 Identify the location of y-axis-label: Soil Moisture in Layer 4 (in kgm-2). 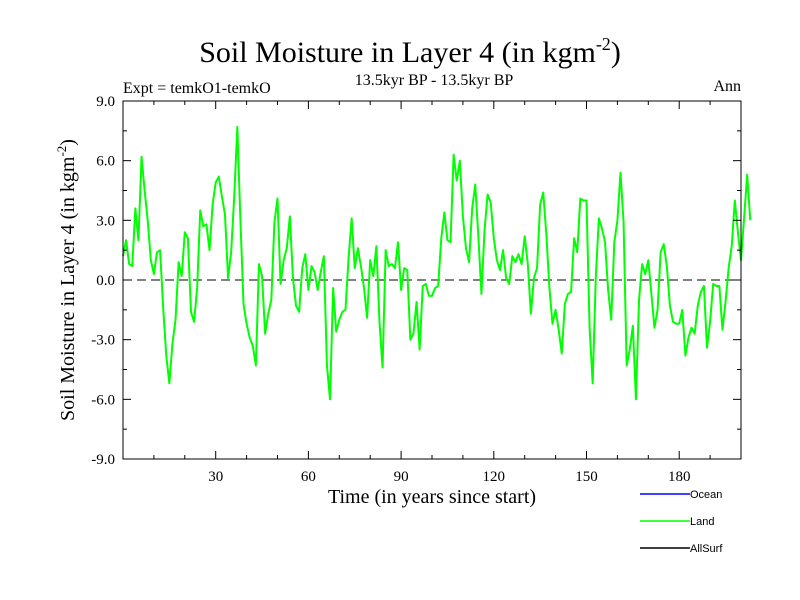
(66, 280).